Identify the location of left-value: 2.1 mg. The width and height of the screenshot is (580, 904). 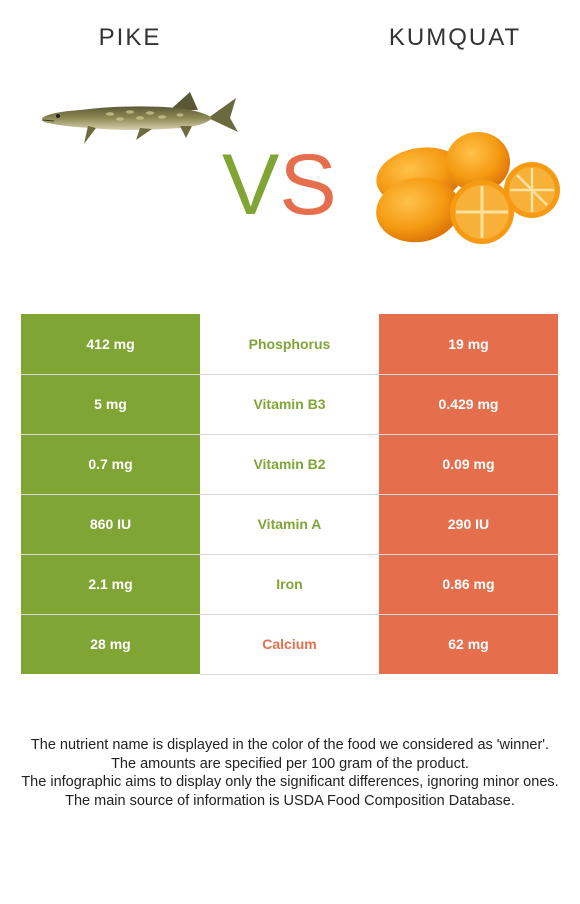
(110, 584).